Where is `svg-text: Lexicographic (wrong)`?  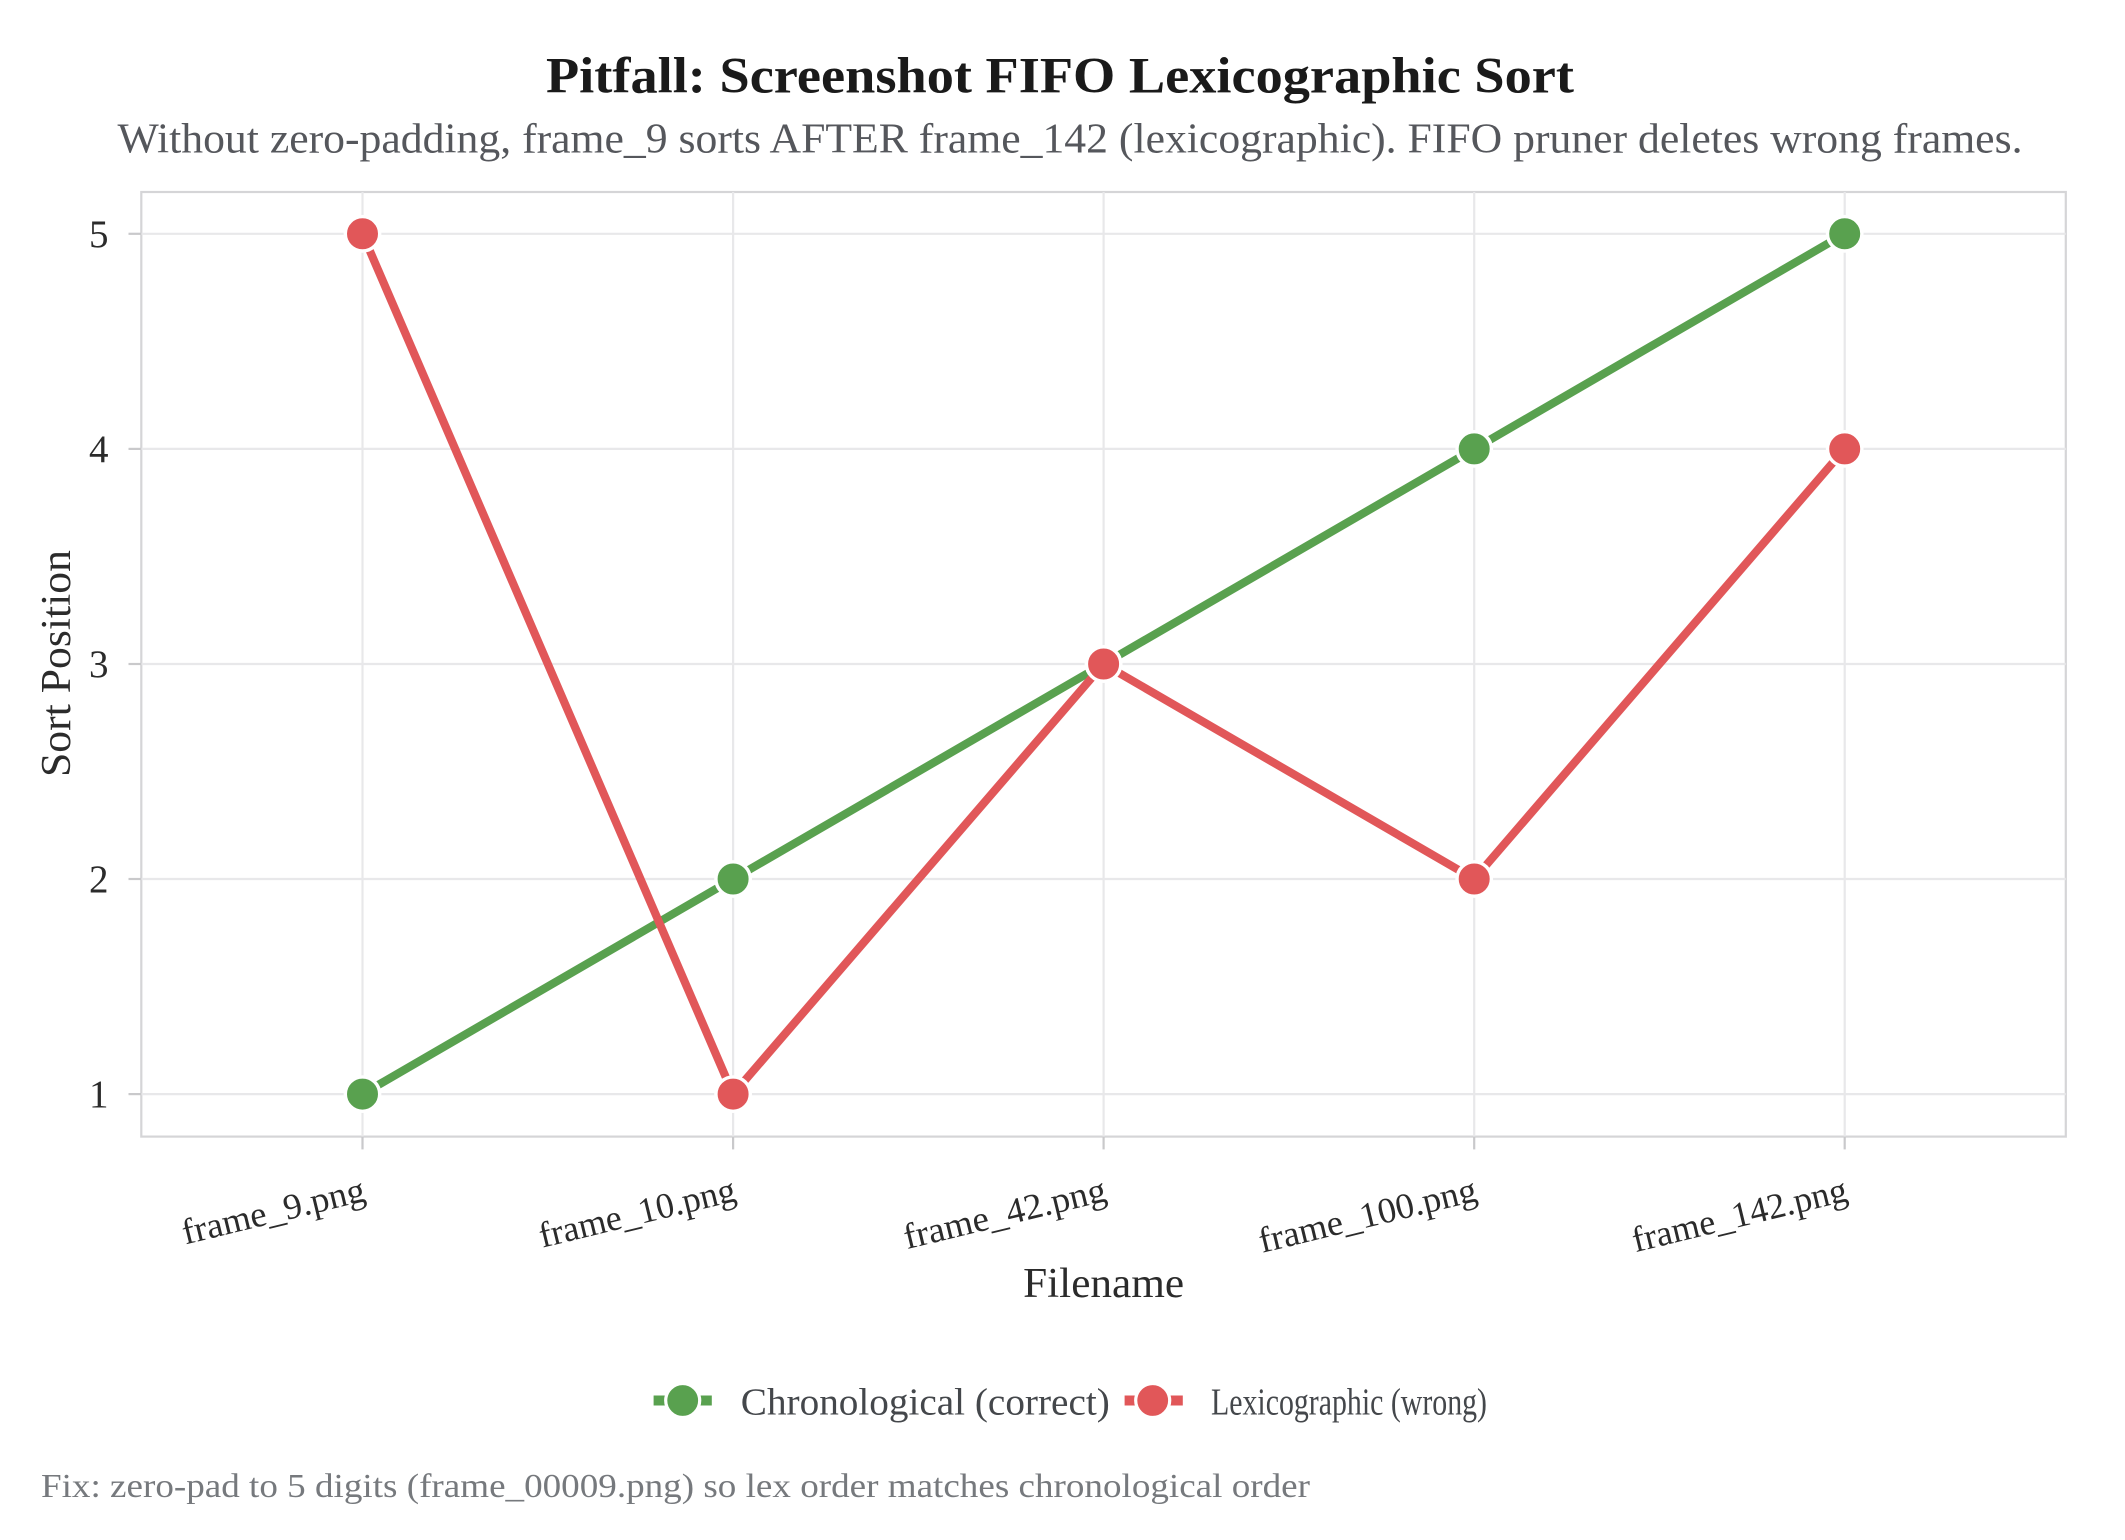 svg-text: Lexicographic (wrong) is located at coordinates (1349, 1403).